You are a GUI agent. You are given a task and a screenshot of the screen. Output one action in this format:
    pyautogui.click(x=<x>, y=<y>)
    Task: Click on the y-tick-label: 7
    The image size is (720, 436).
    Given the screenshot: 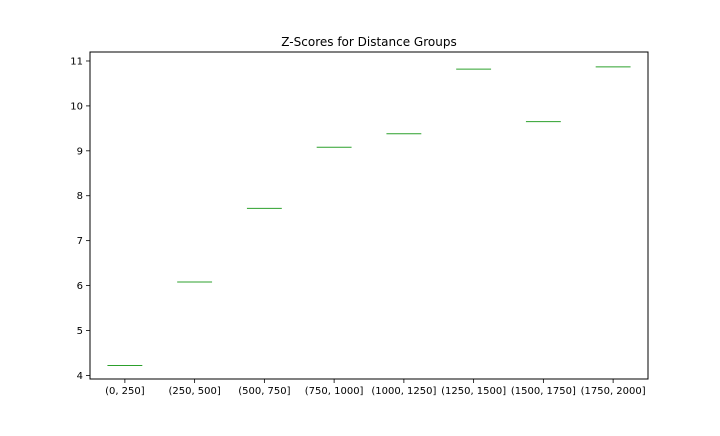 What is the action you would take?
    pyautogui.click(x=80, y=241)
    